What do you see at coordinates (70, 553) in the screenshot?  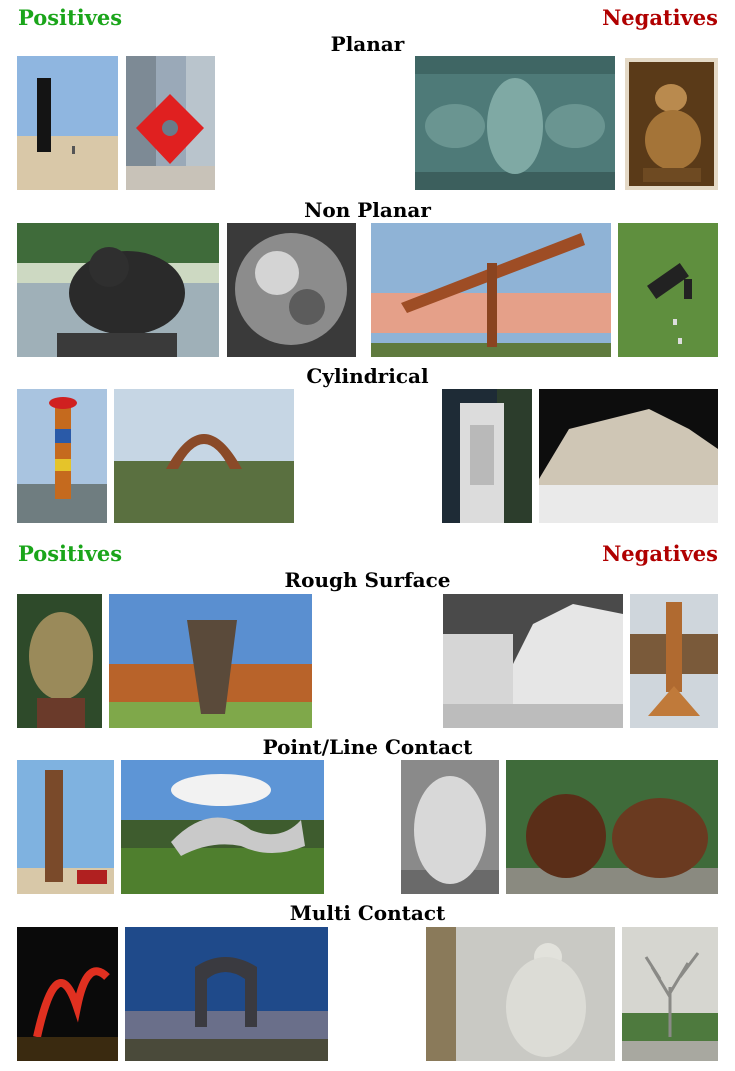 I see `positives-header-2: Positives` at bounding box center [70, 553].